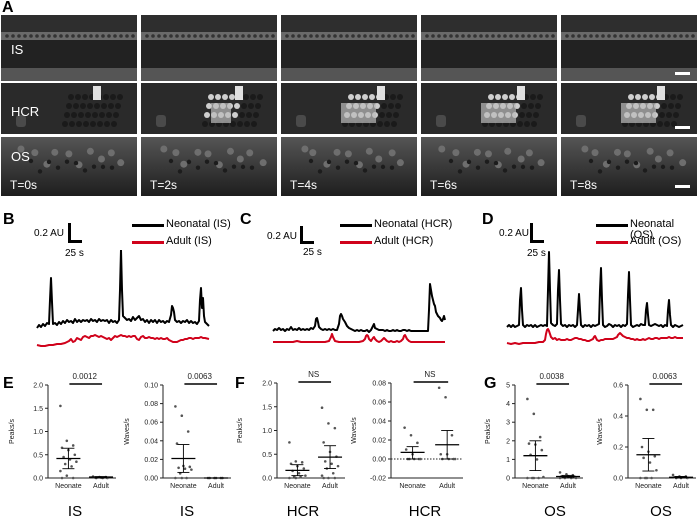  I want to click on panel-f-letter: F, so click(240, 383).